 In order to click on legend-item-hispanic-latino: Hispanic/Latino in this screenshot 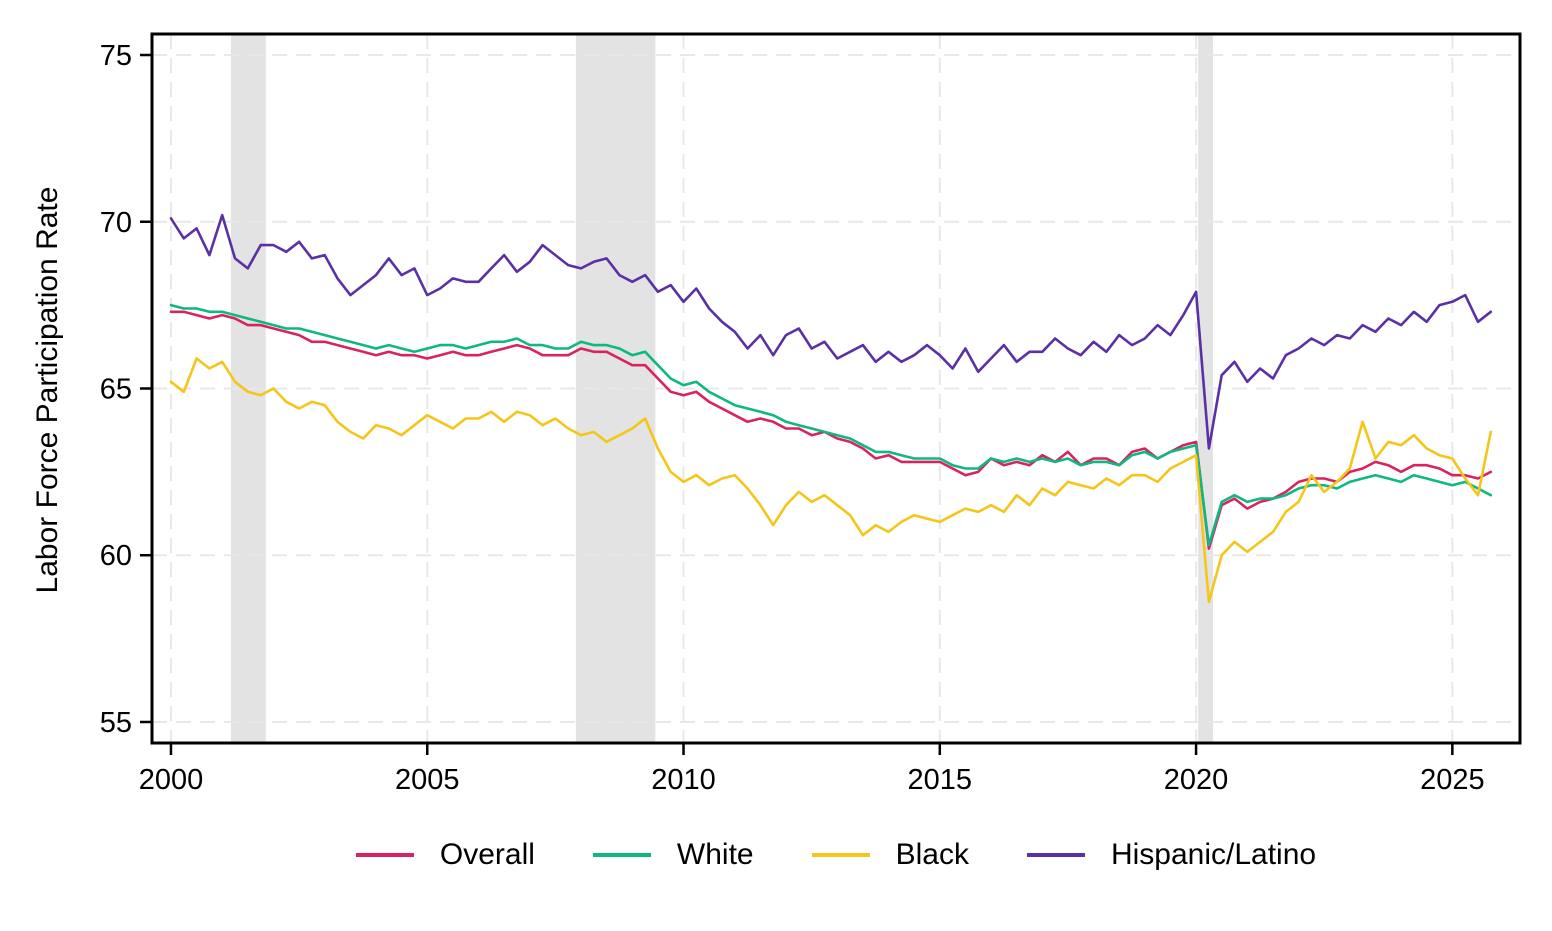, I will do `click(1171, 855)`.